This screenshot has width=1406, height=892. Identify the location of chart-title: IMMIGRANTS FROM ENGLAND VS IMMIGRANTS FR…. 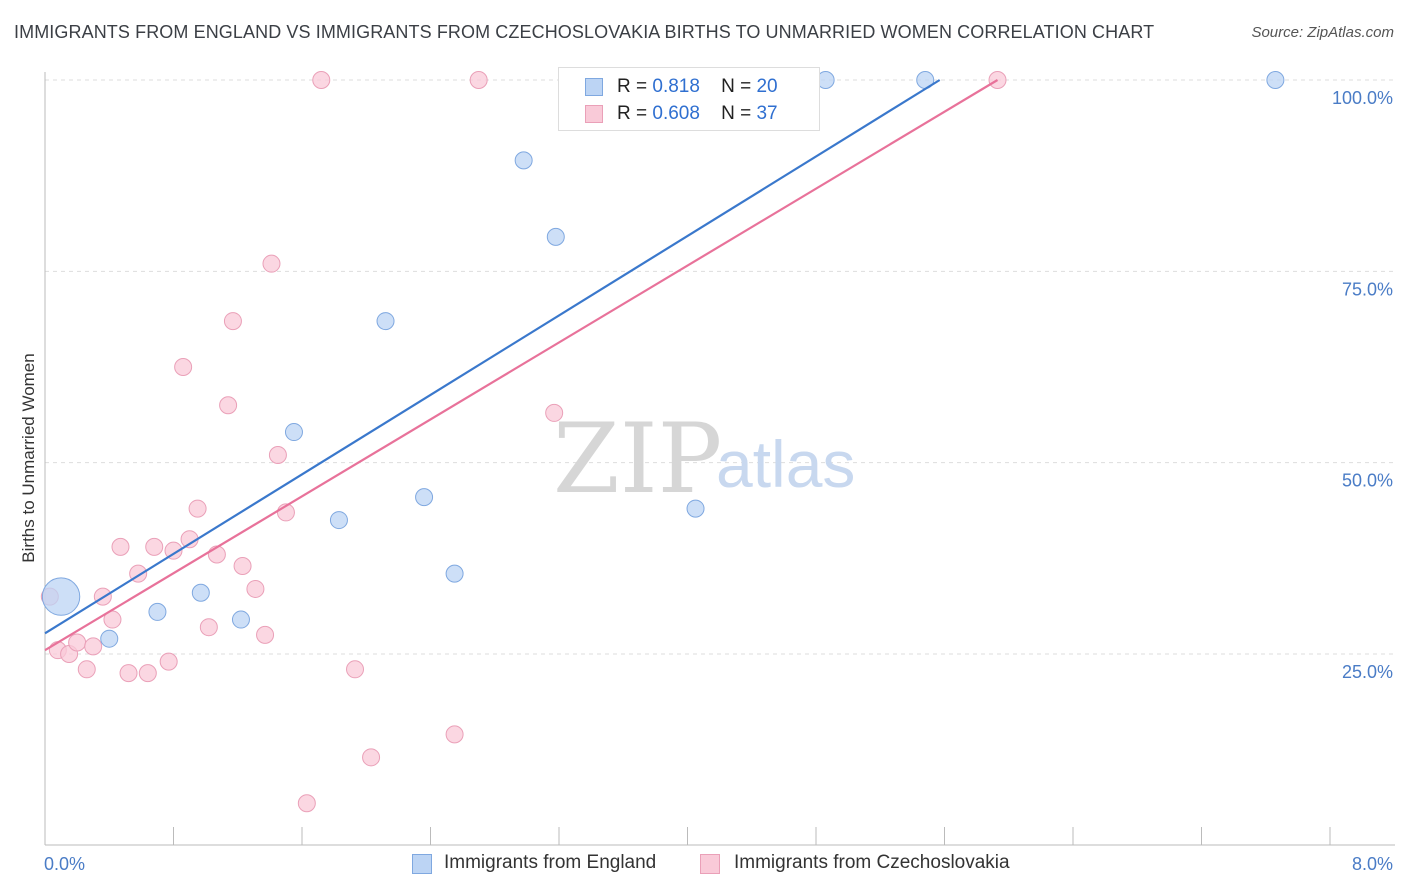
(584, 32).